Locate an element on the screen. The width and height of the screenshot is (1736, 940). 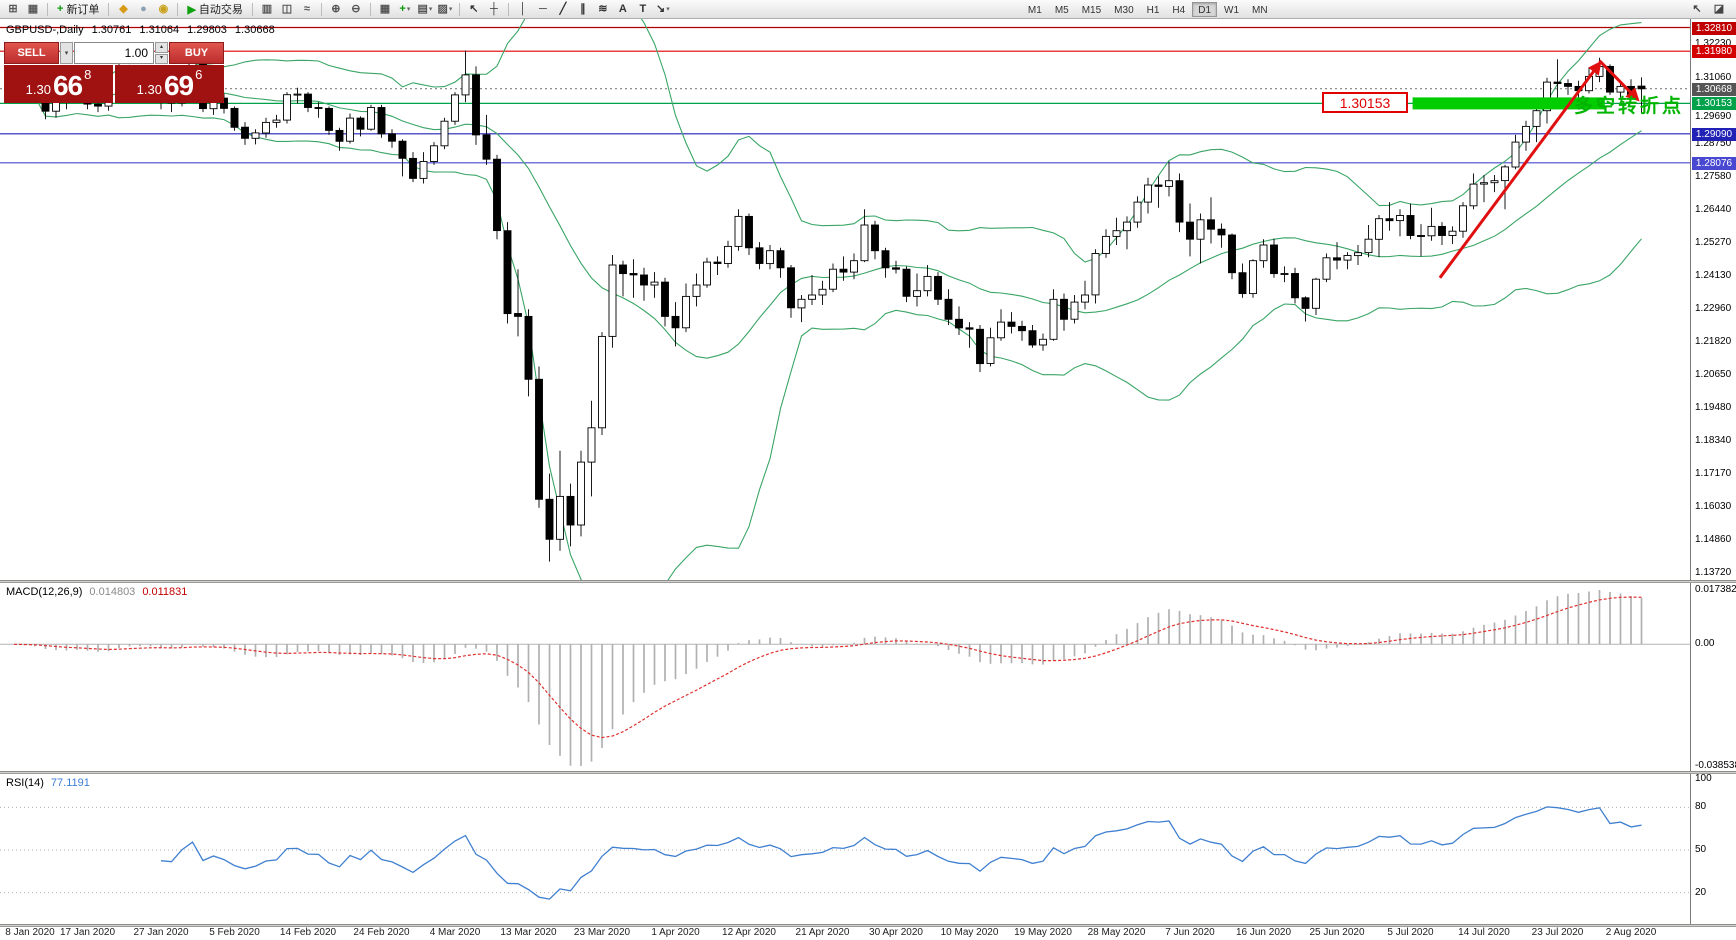
arrows-tool-icon: ↘ ▾ is located at coordinates (663, 9).